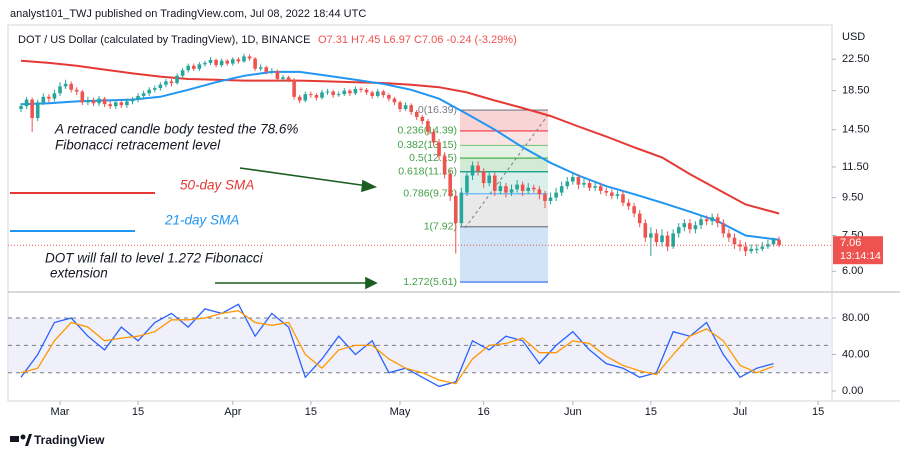 This screenshot has width=900, height=459. What do you see at coordinates (856, 318) in the screenshot?
I see `y-tick-label: 80.00` at bounding box center [856, 318].